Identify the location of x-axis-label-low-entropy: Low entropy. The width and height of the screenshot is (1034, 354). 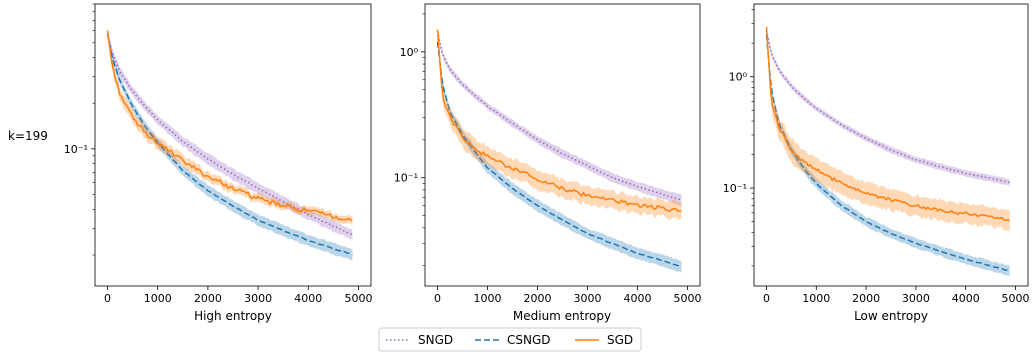
(891, 316).